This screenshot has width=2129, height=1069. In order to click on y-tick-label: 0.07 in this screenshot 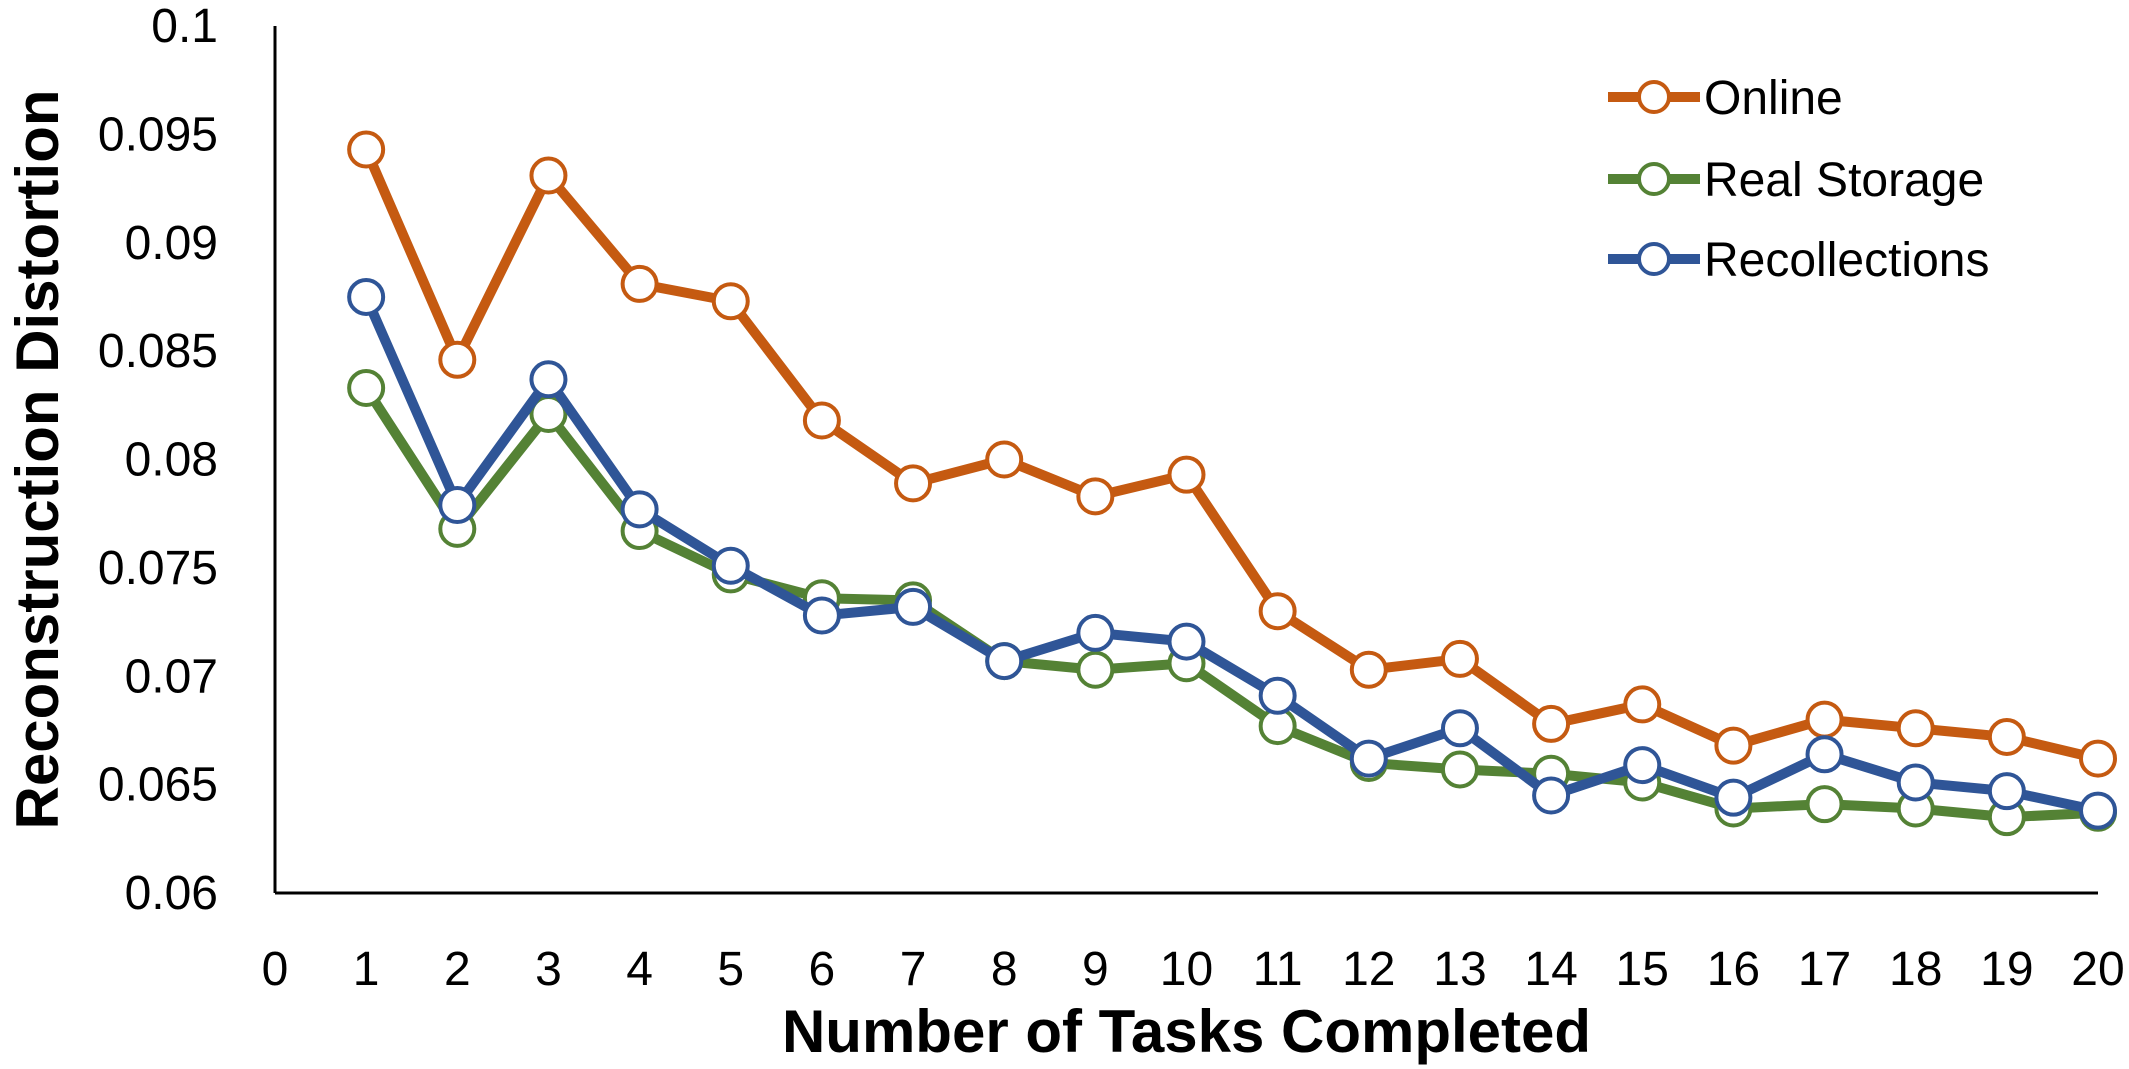, I will do `click(171, 676)`.